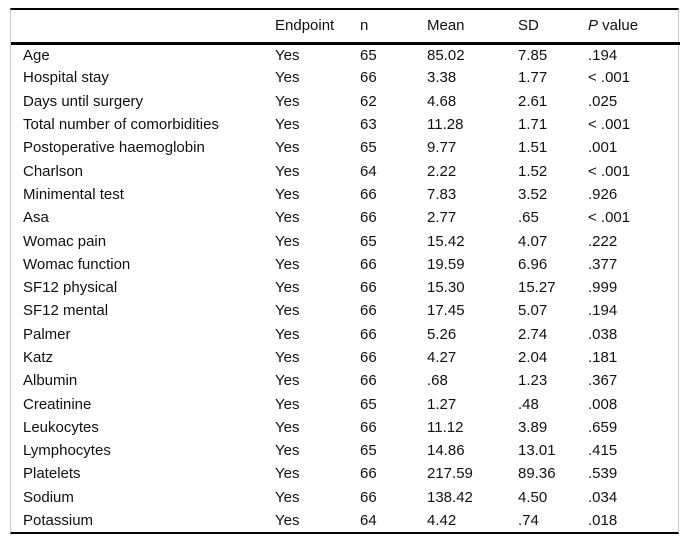 The image size is (691, 545). I want to click on row-label: Age, so click(36, 55).